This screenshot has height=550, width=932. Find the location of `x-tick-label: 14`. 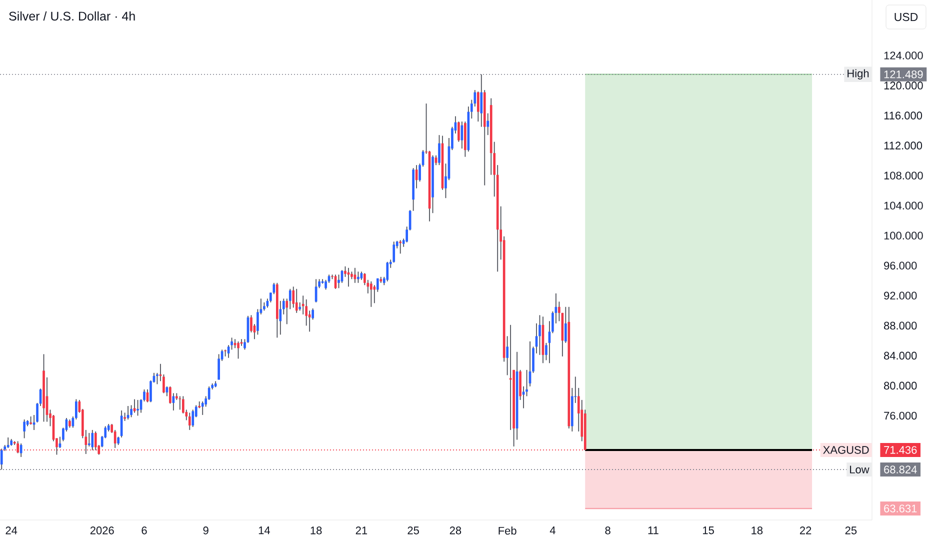

x-tick-label: 14 is located at coordinates (264, 530).